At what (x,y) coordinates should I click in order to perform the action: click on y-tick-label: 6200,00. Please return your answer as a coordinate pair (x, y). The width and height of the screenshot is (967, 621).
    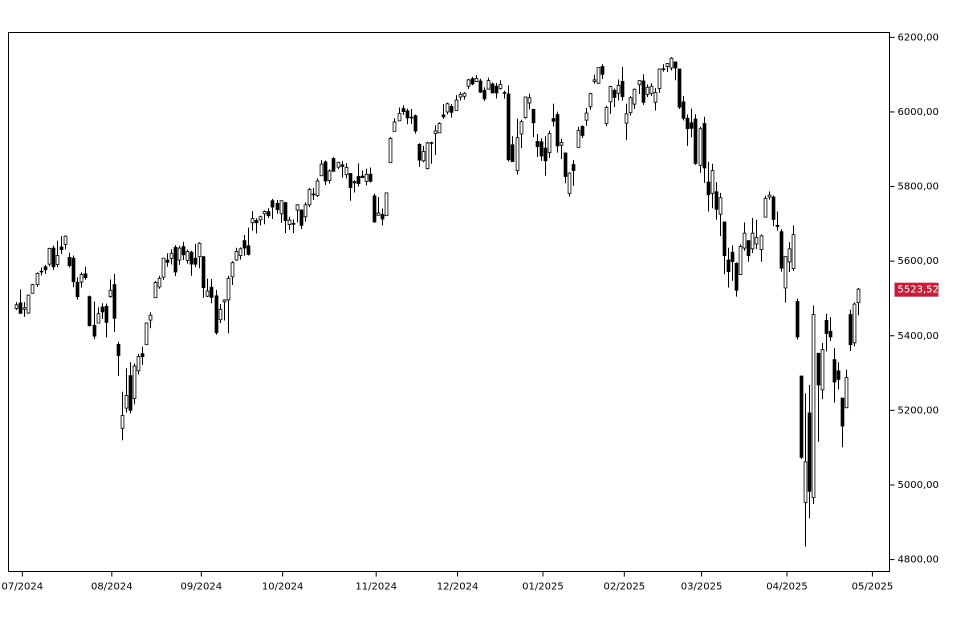
    Looking at the image, I should click on (918, 37).